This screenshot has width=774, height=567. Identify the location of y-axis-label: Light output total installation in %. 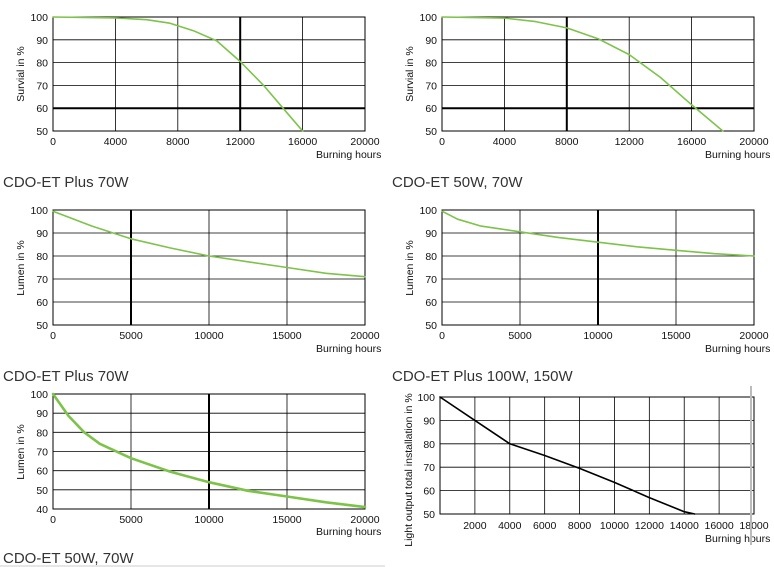
(409, 470).